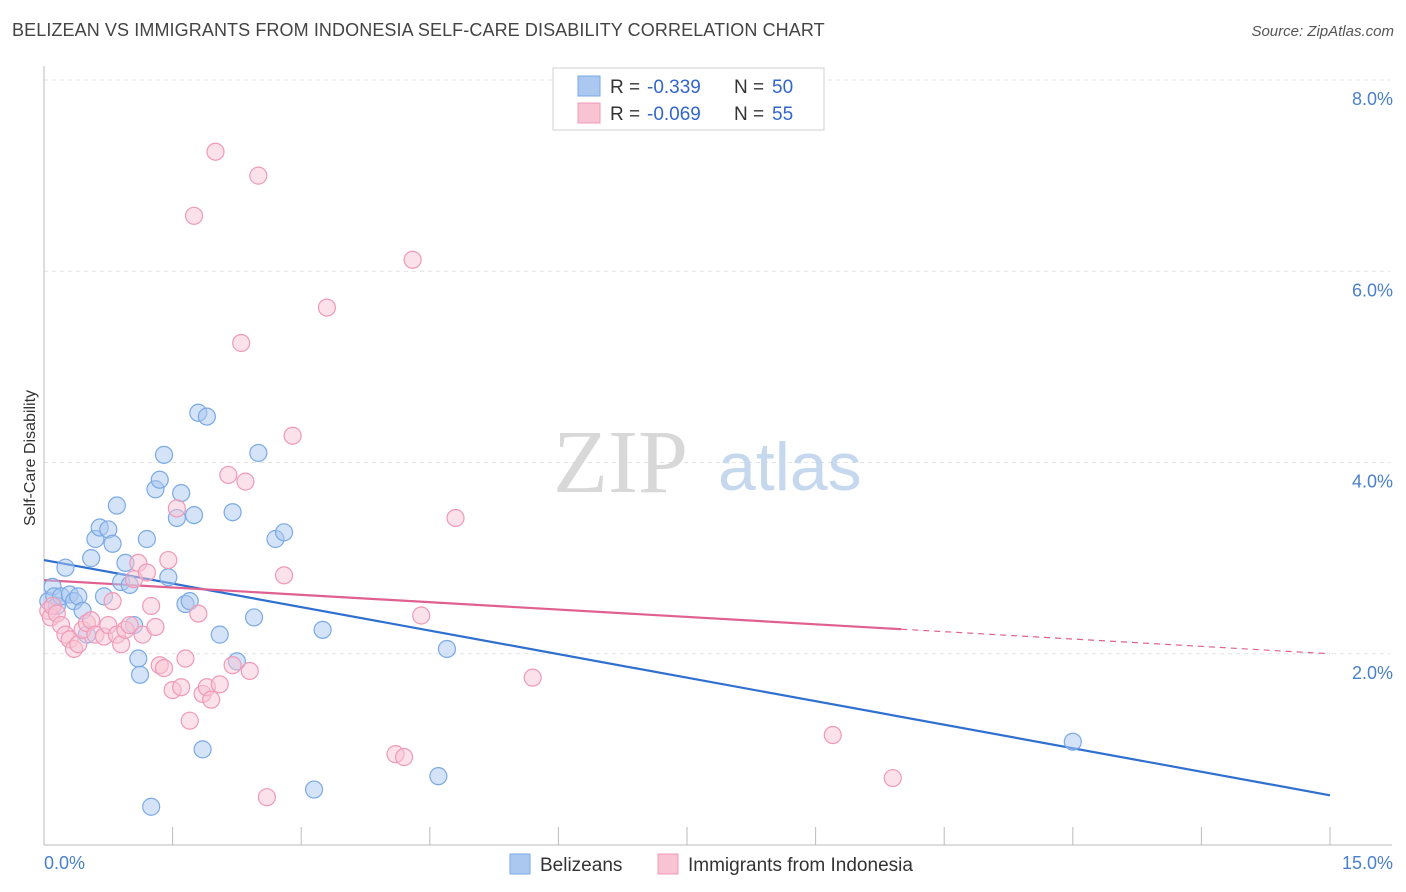 This screenshot has height=892, width=1406. Describe the element at coordinates (1372, 99) in the screenshot. I see `y-tick-label: 8.0%` at that location.